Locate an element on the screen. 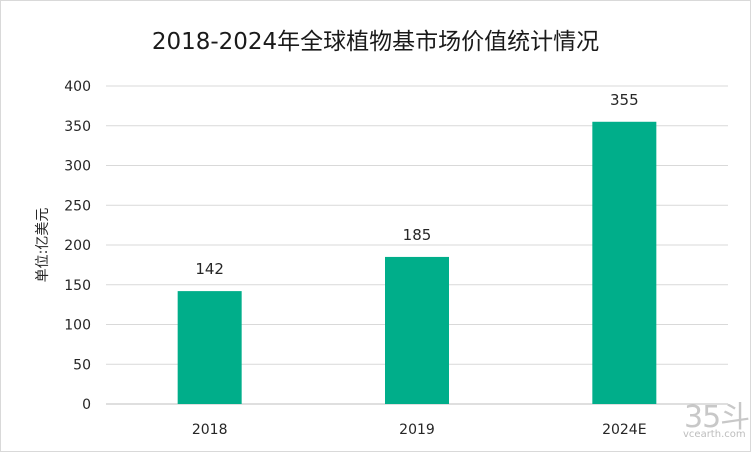  y-tick-label: 150 is located at coordinates (77, 286).